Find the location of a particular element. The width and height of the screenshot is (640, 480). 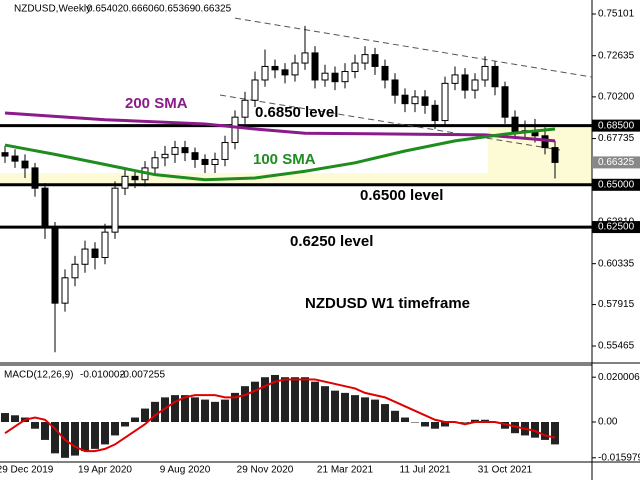

x-tick-label: 31 Oct 2021 is located at coordinates (505, 470).